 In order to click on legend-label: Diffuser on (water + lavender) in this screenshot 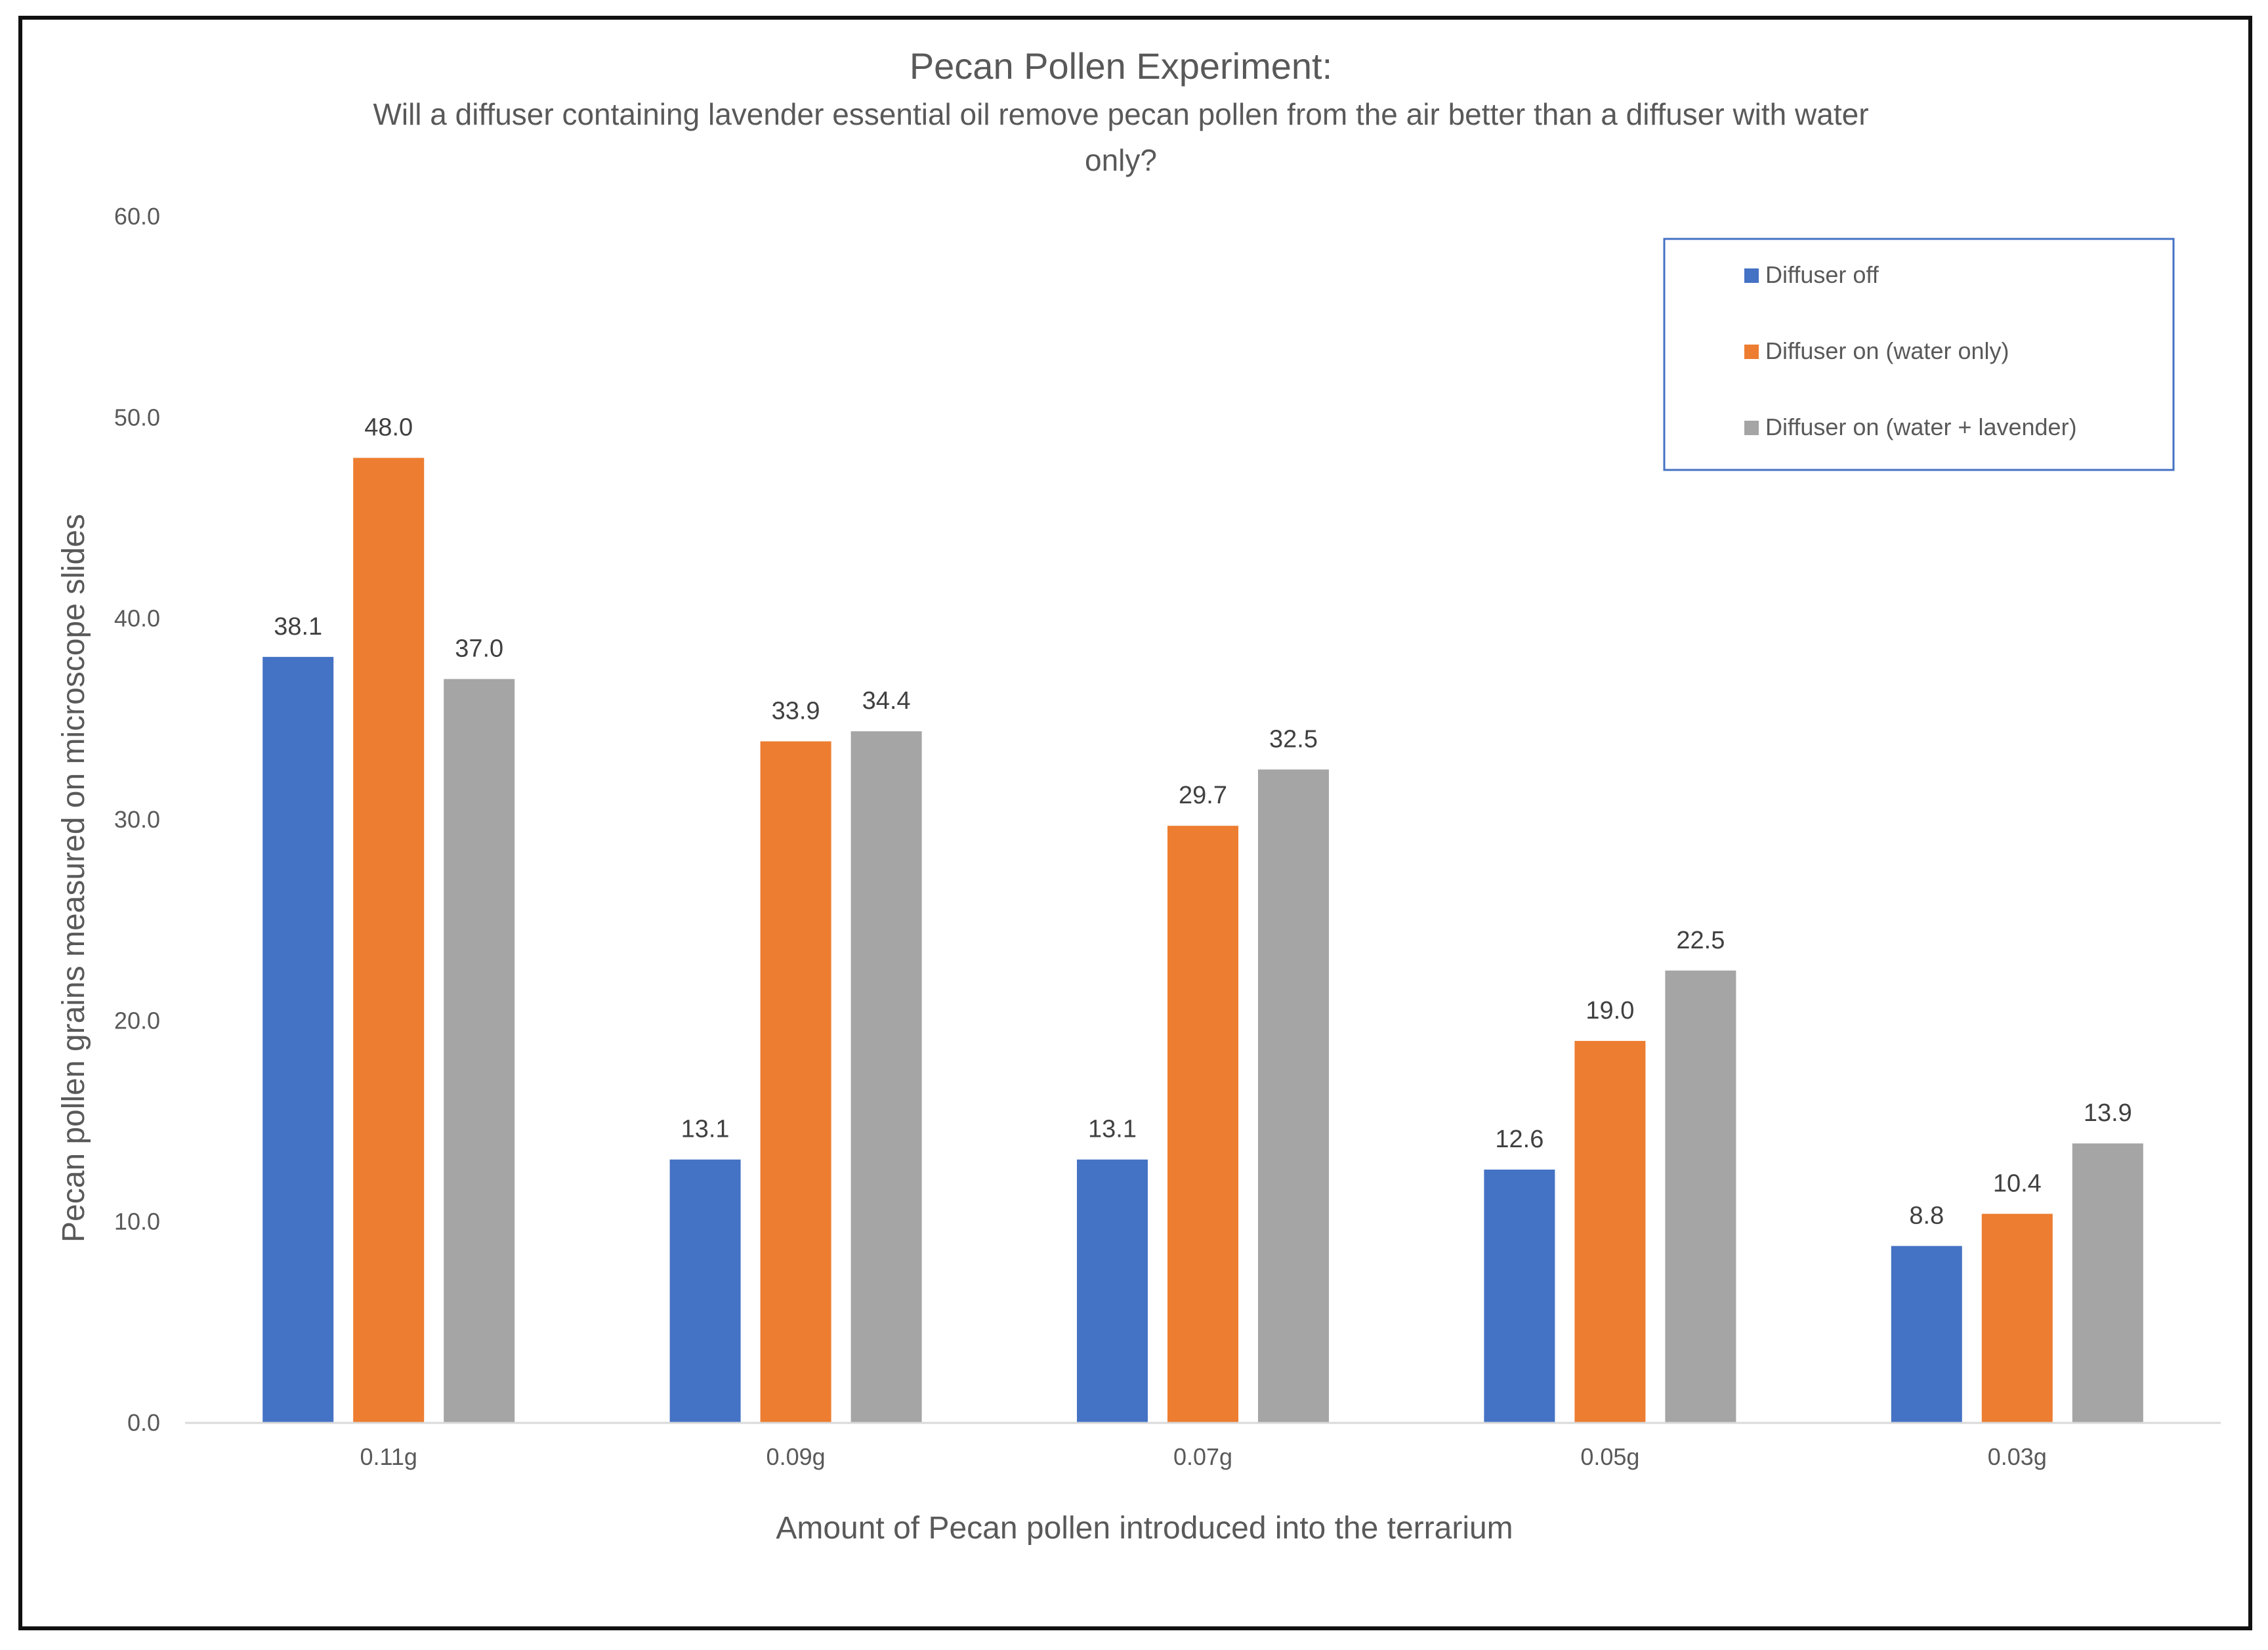, I will do `click(1921, 426)`.